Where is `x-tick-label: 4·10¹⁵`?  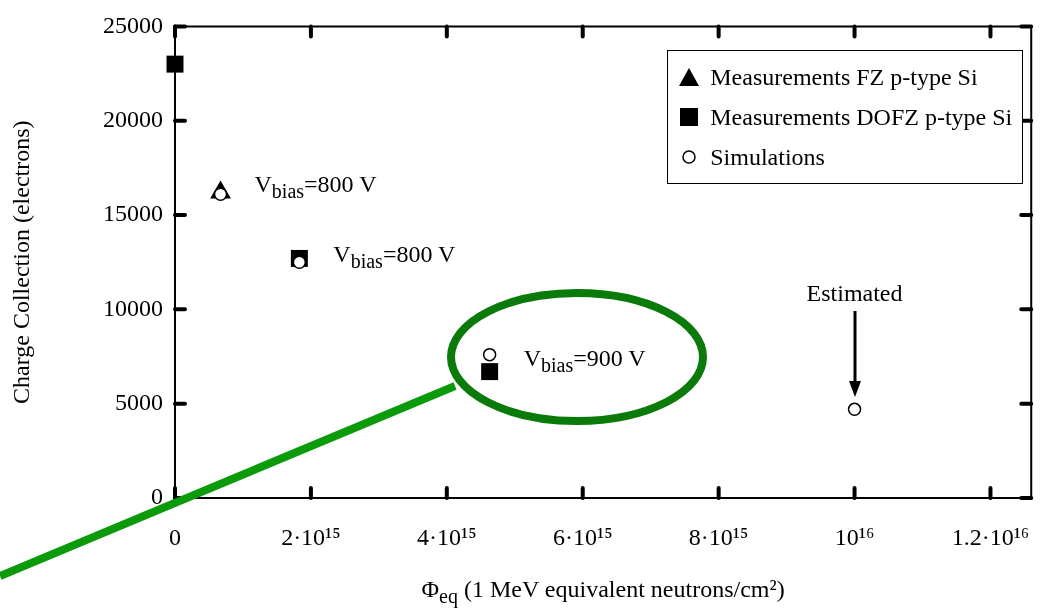 x-tick-label: 4·10¹⁵ is located at coordinates (447, 536).